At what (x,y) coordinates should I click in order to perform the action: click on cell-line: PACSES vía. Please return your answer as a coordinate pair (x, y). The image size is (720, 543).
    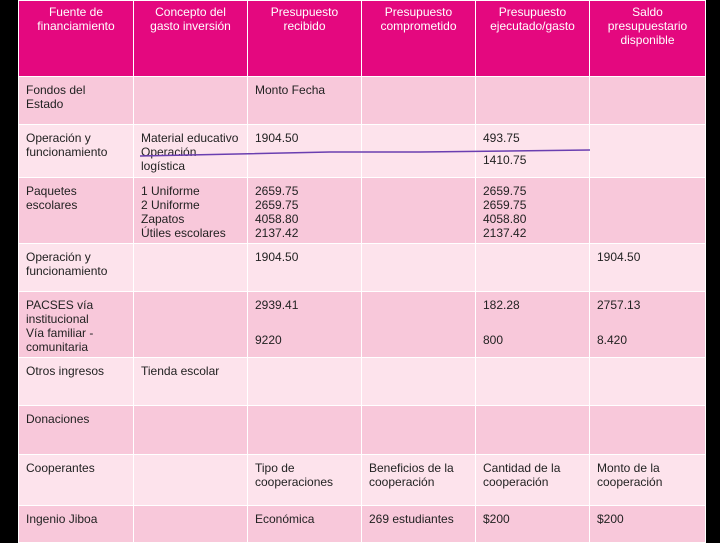
    Looking at the image, I should click on (60, 305).